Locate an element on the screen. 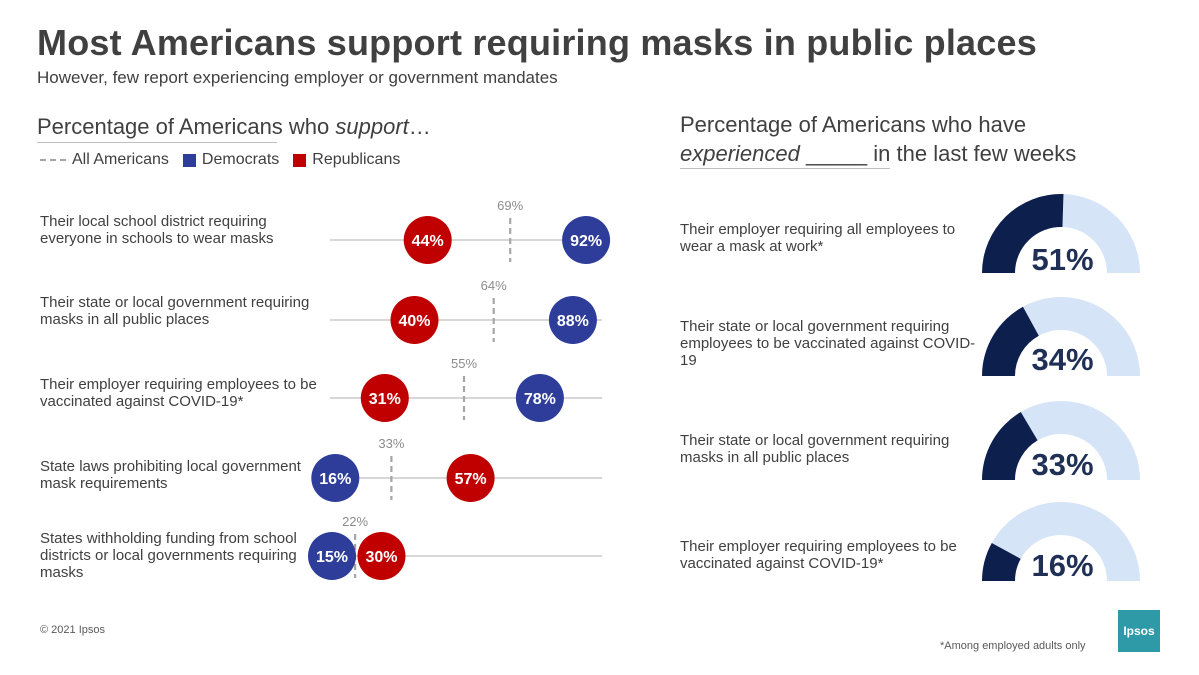  republicans-value-label: 31% is located at coordinates (385, 399).